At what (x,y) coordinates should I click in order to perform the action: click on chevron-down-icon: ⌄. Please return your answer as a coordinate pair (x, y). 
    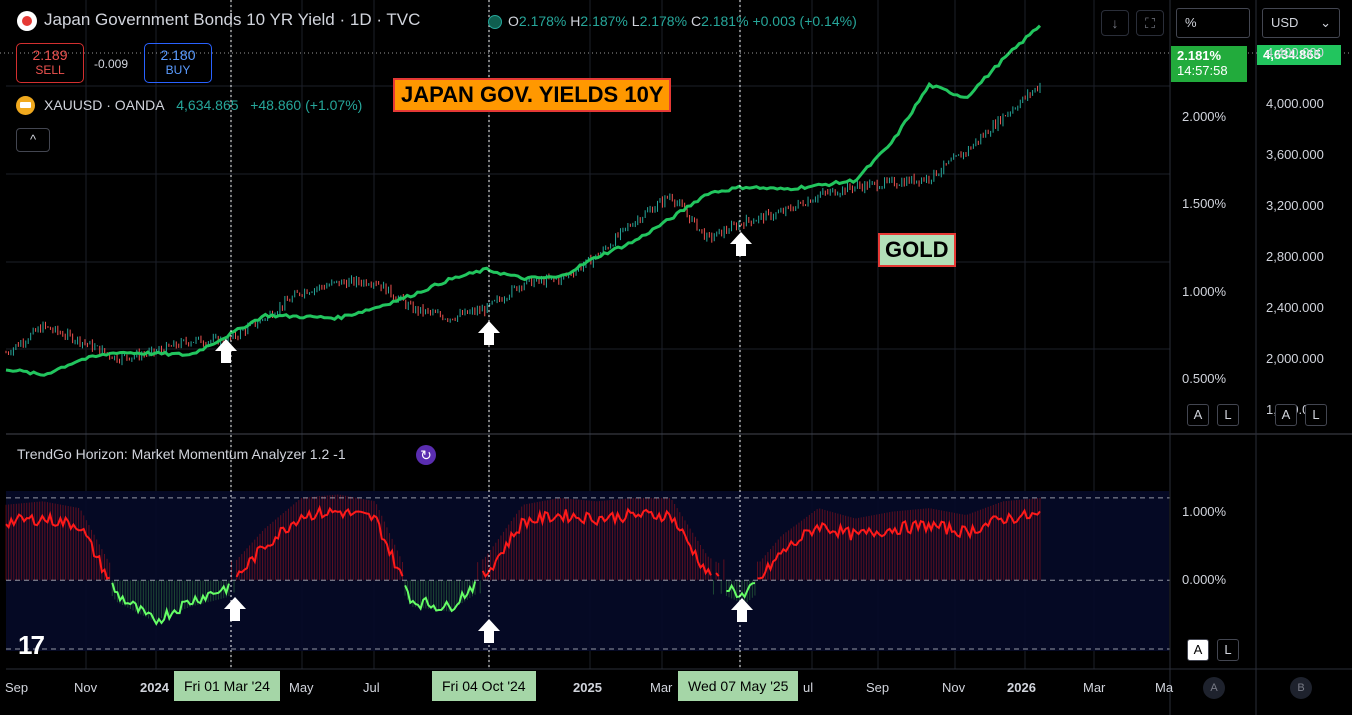
    Looking at the image, I should click on (1325, 22).